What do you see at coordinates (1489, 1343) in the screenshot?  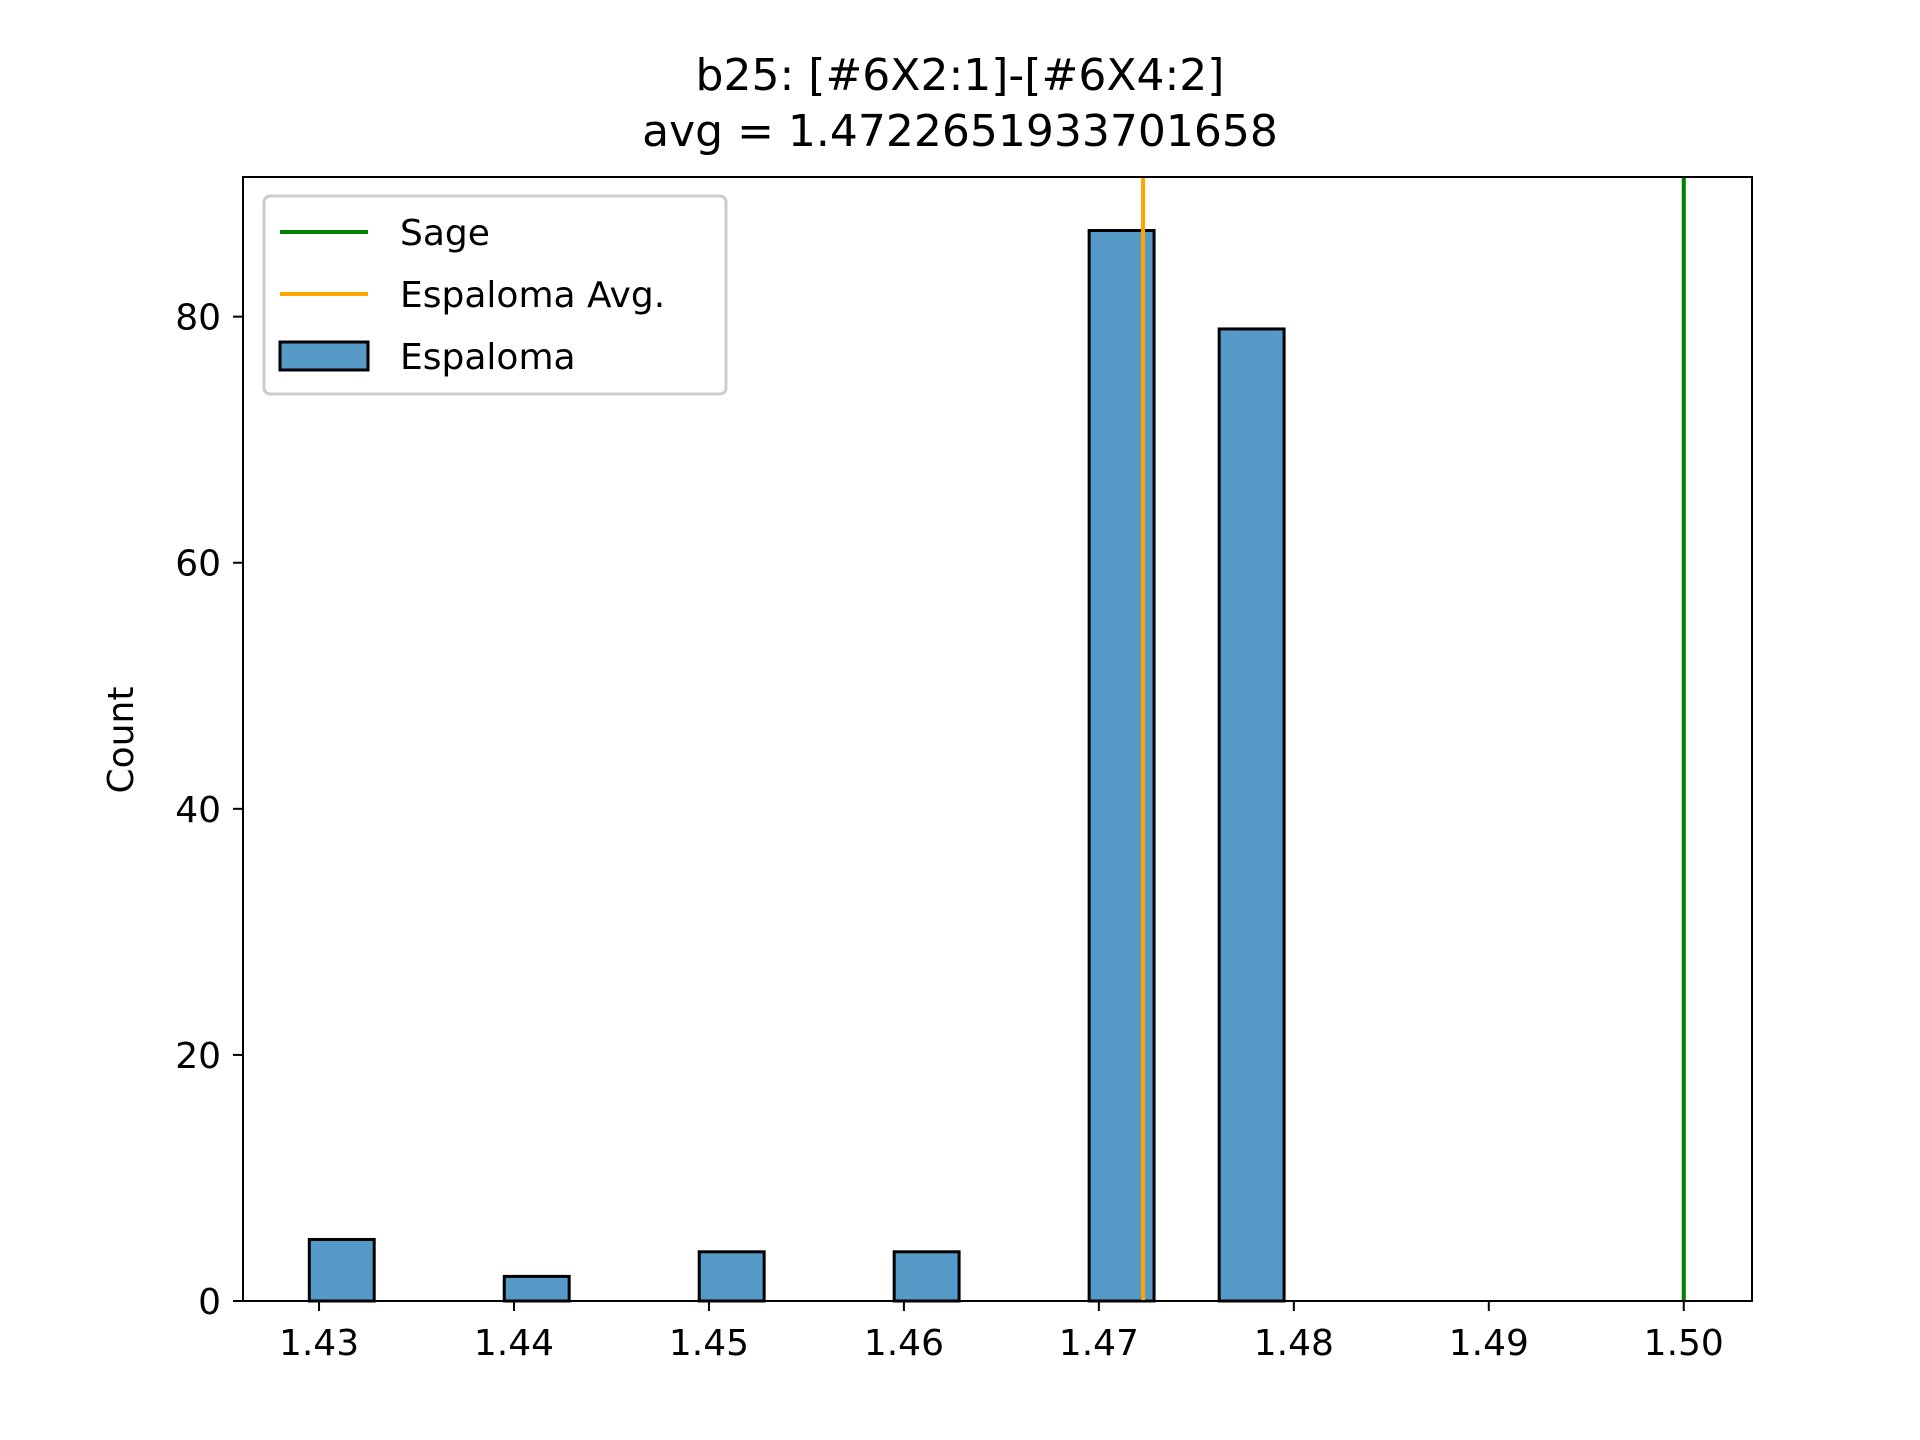 I see `x-tick-label: 1.49` at bounding box center [1489, 1343].